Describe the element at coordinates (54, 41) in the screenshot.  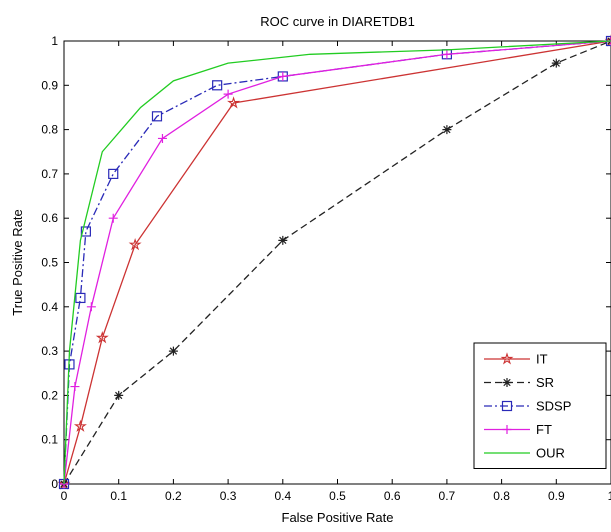
I see `y-tick-label: 1` at that location.